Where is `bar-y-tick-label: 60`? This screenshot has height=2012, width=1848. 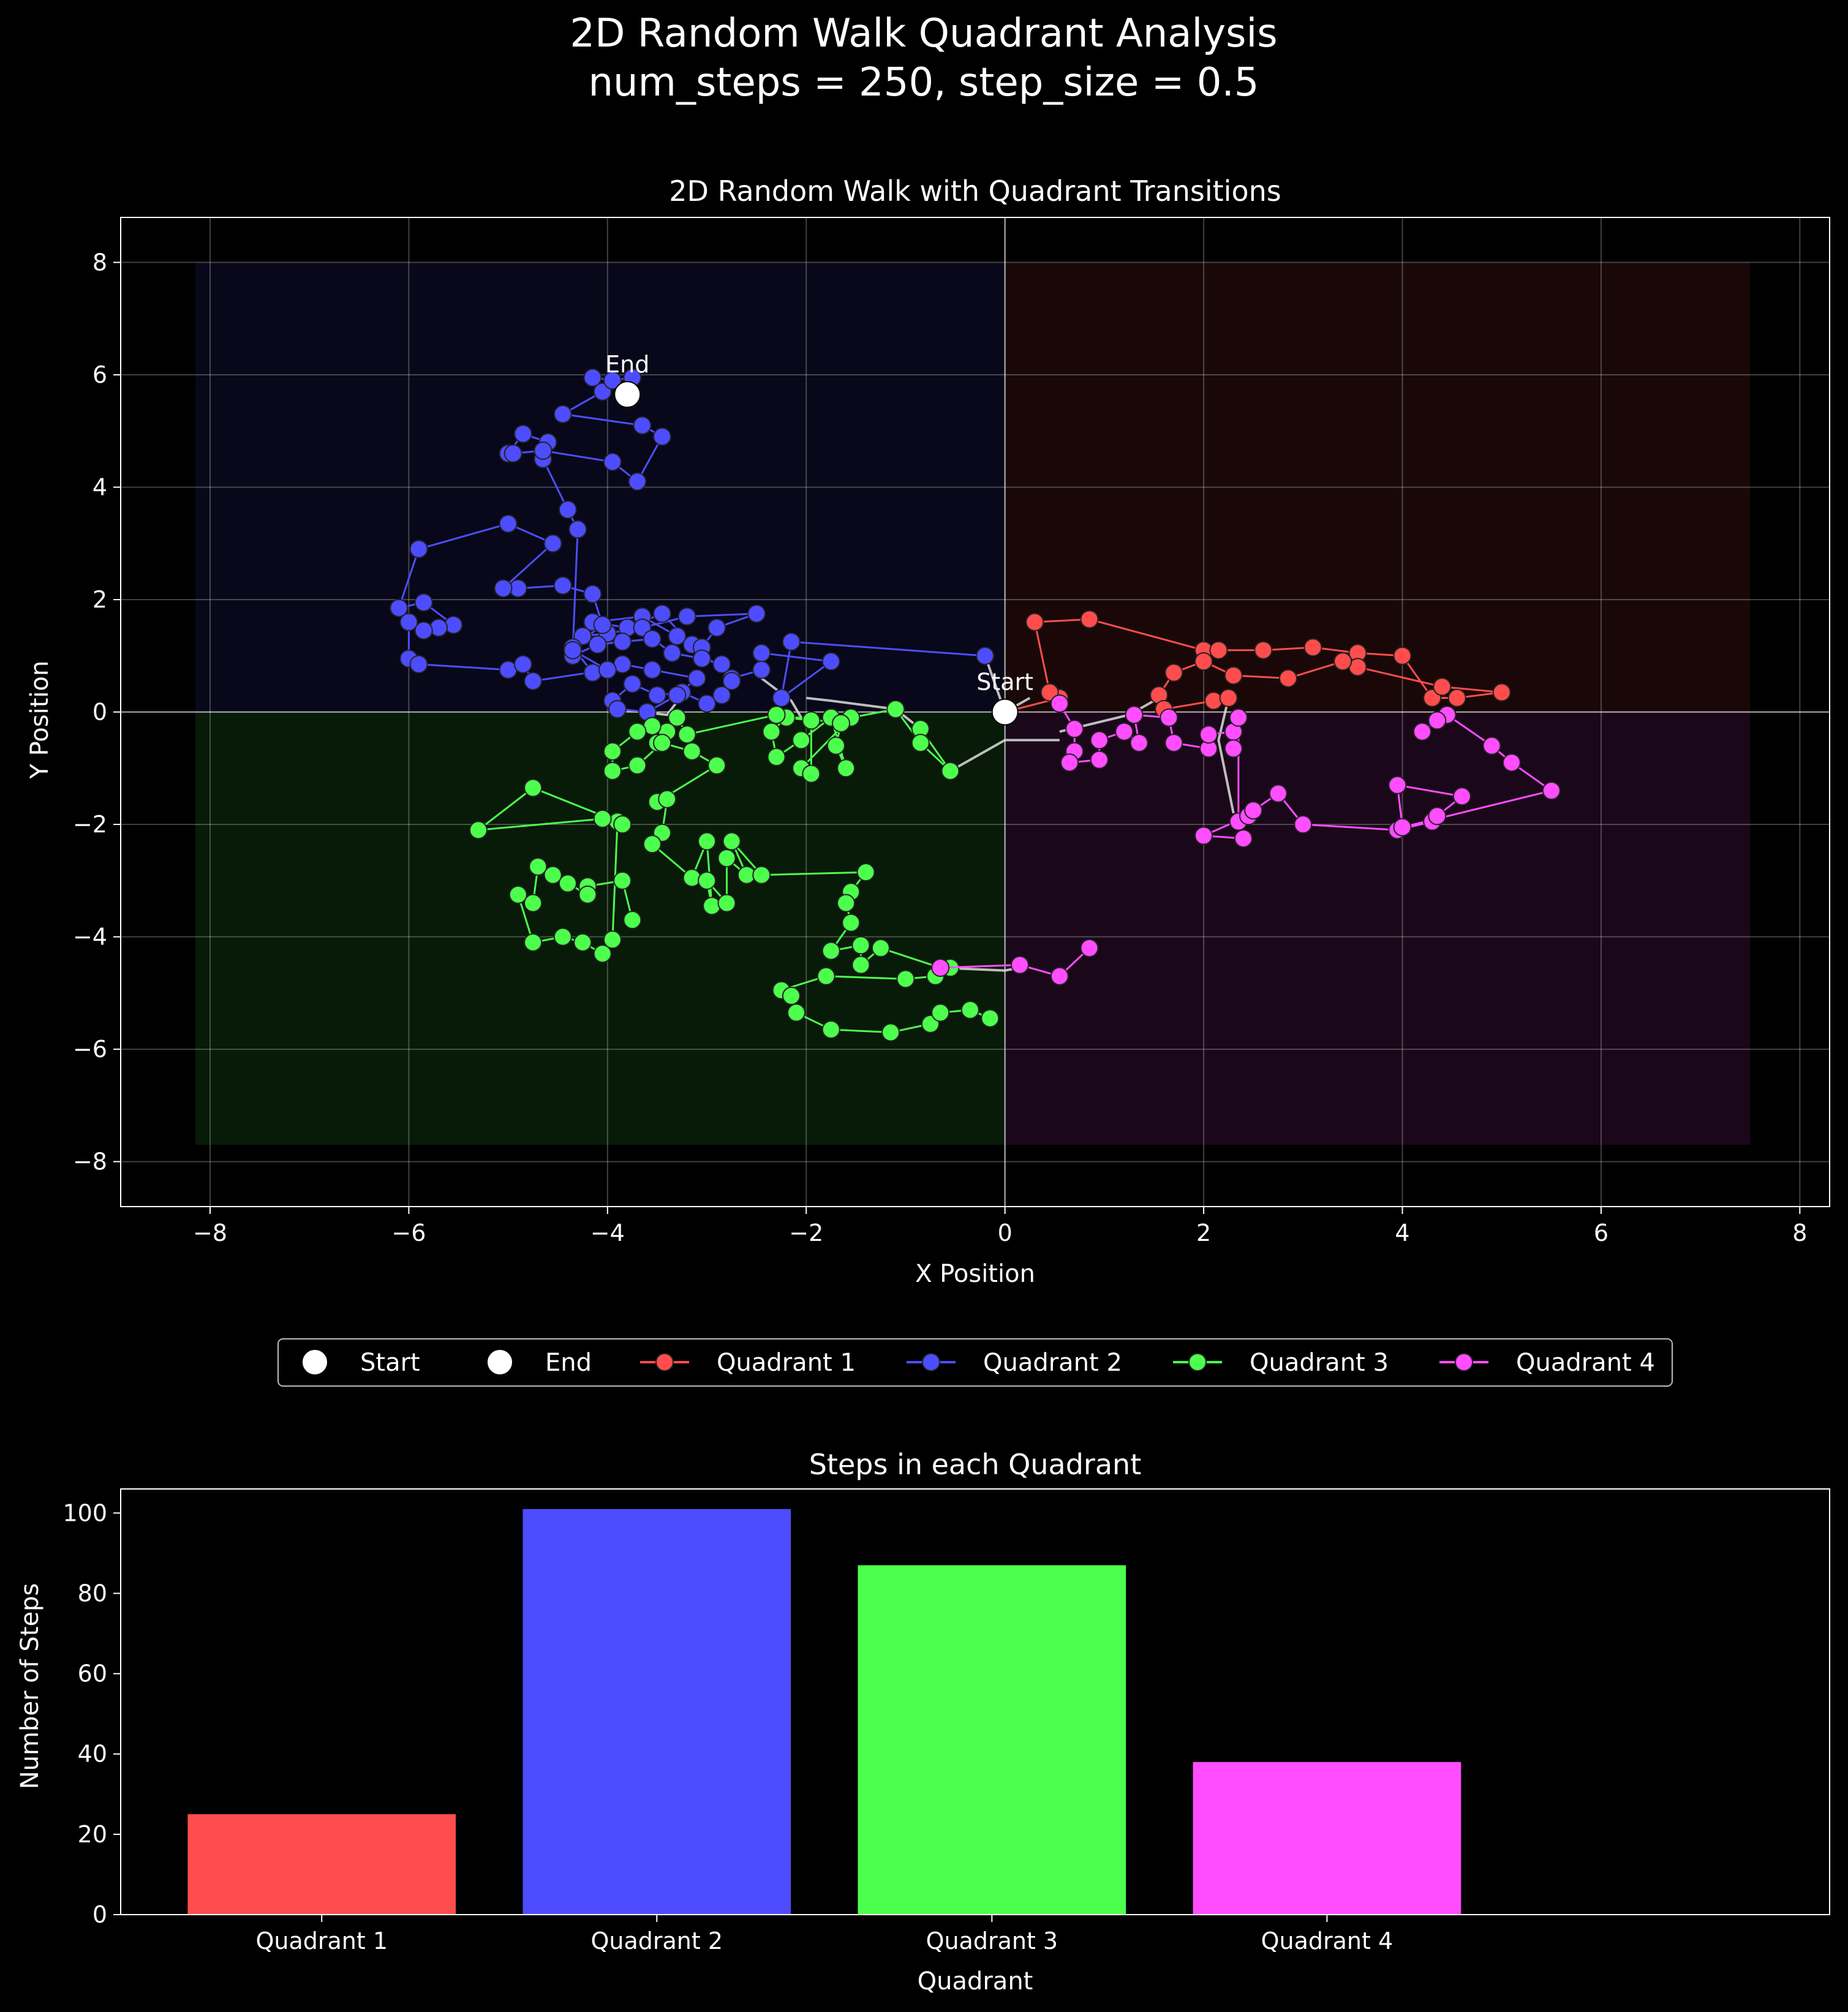 bar-y-tick-label: 60 is located at coordinates (92, 1673).